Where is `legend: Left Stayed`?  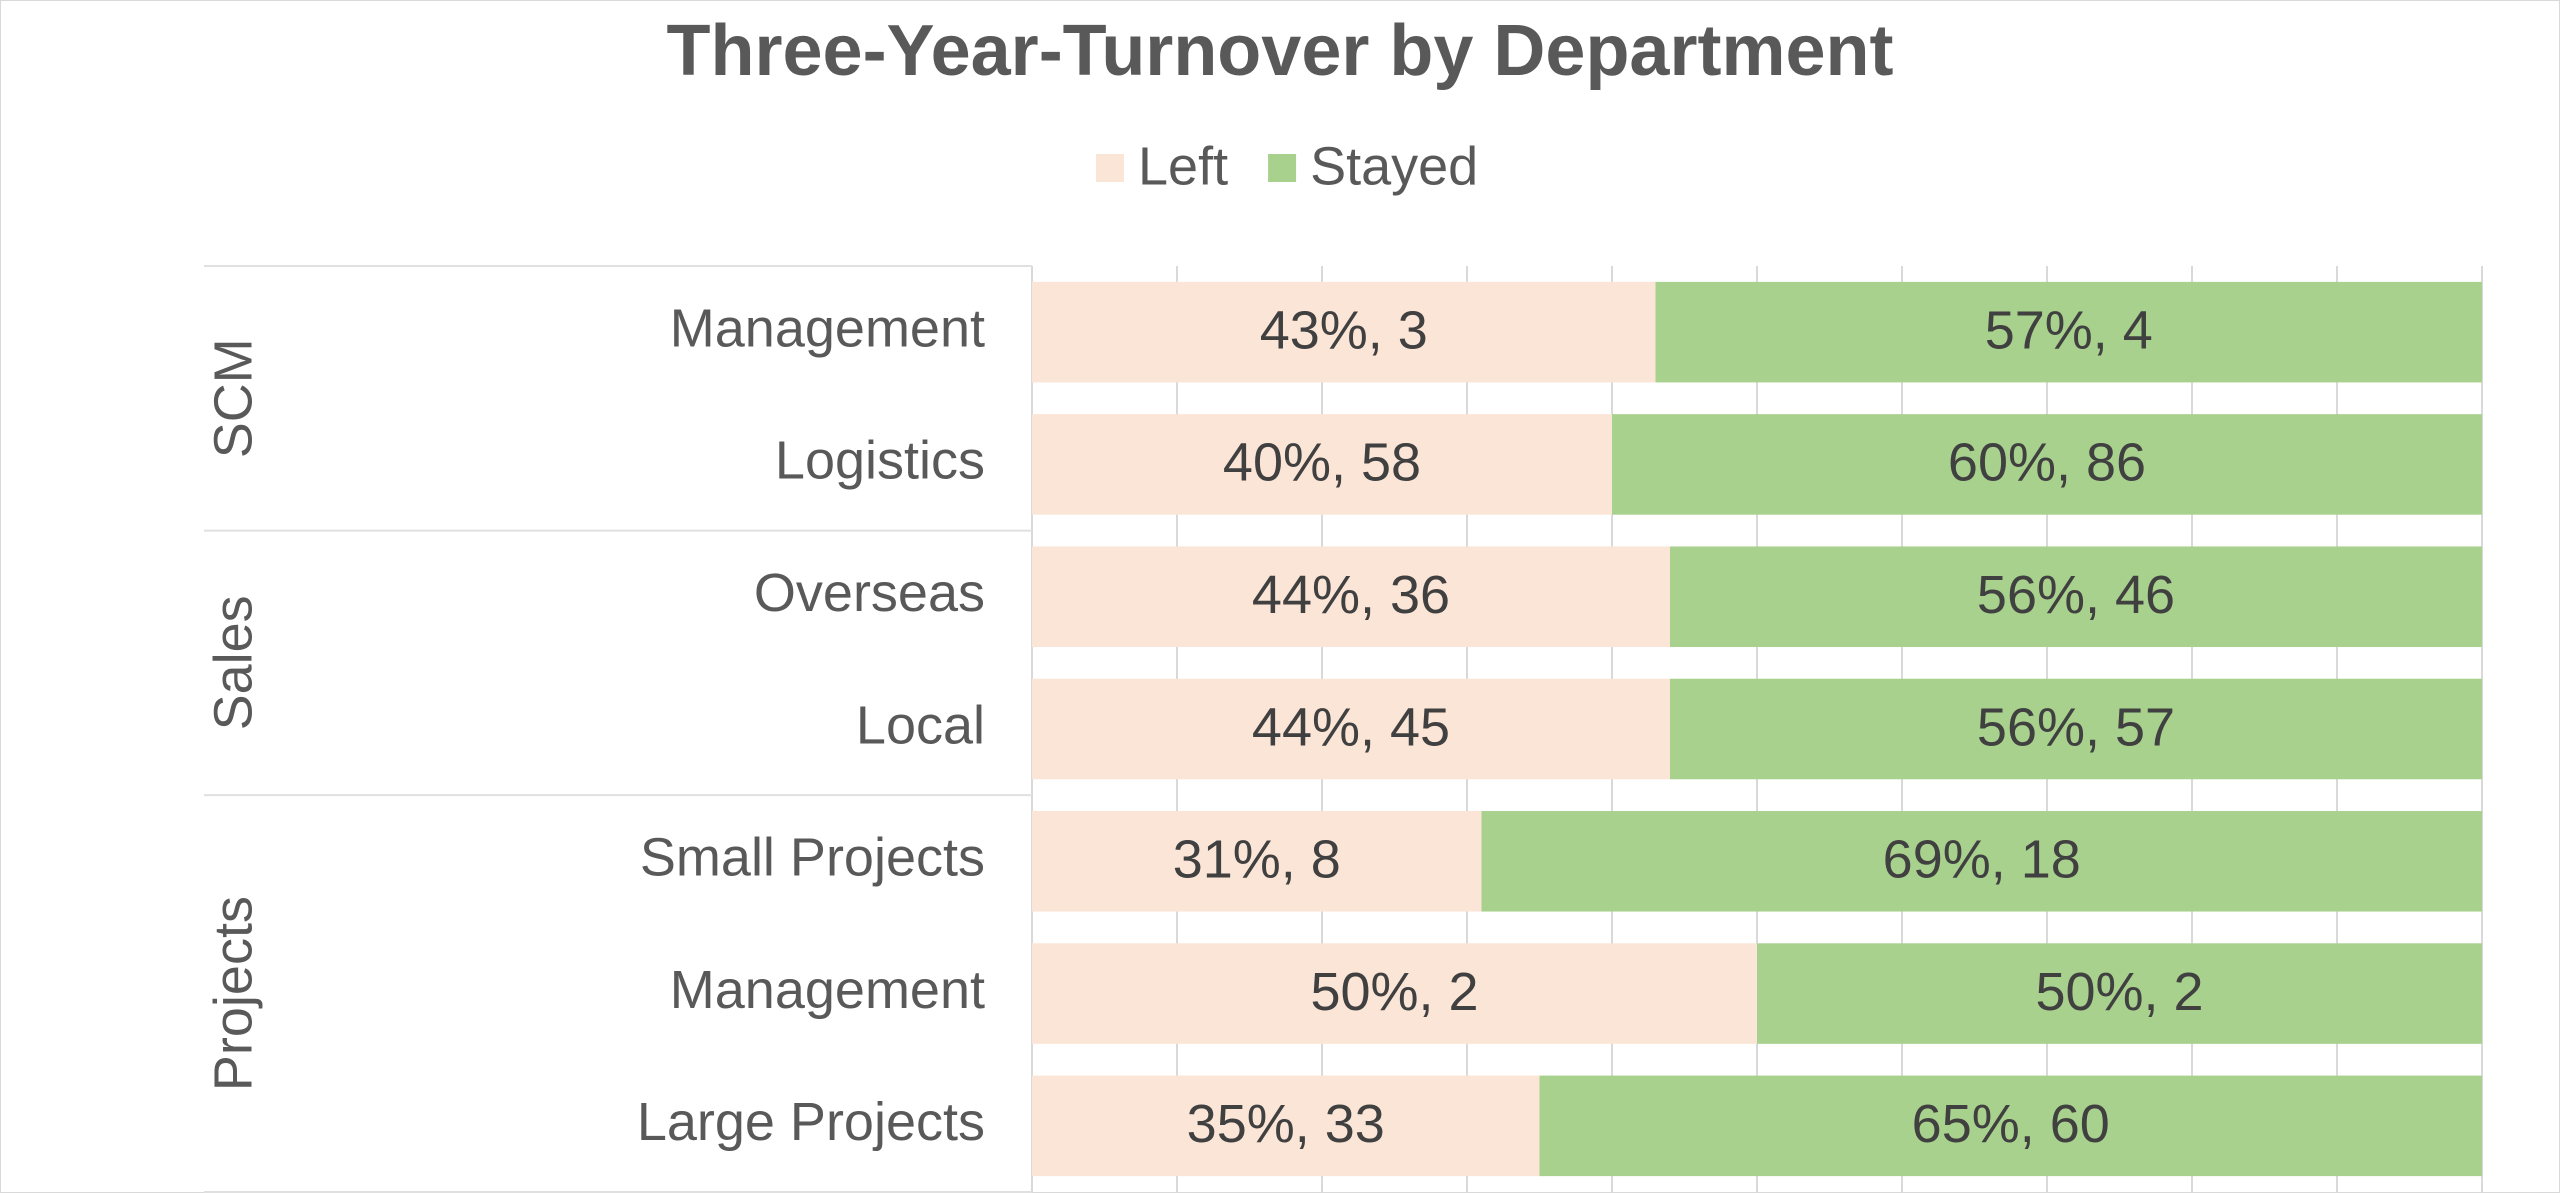 legend: Left Stayed is located at coordinates (1287, 166).